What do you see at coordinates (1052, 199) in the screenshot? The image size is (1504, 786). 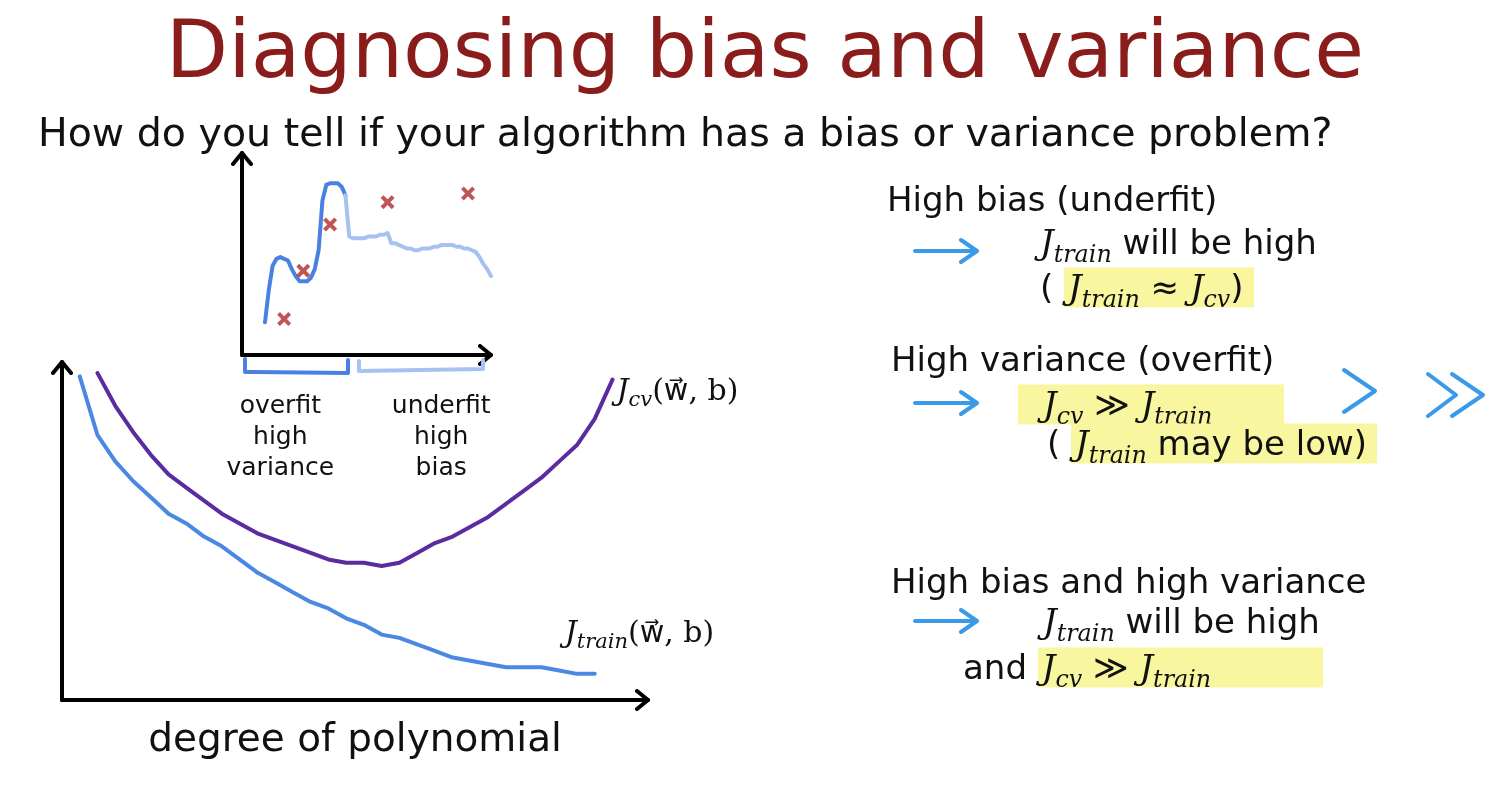 I see `text: High bias (underfit)` at bounding box center [1052, 199].